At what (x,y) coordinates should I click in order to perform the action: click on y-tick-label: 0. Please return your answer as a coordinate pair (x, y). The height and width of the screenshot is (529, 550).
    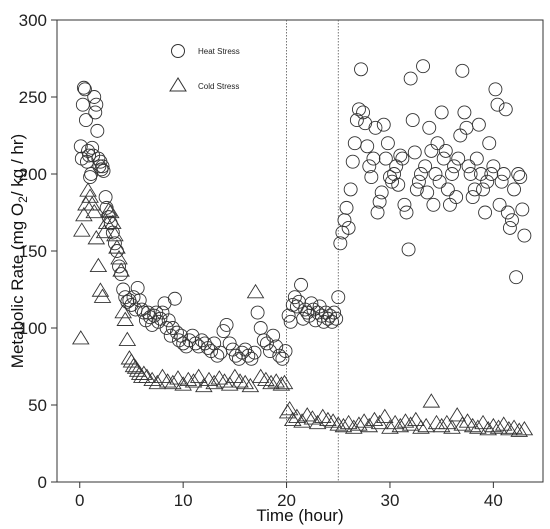
    Looking at the image, I should click on (42, 482).